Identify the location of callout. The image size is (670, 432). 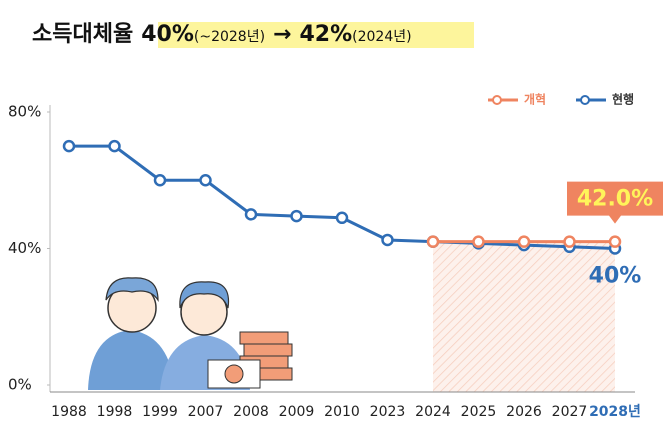
(615, 202).